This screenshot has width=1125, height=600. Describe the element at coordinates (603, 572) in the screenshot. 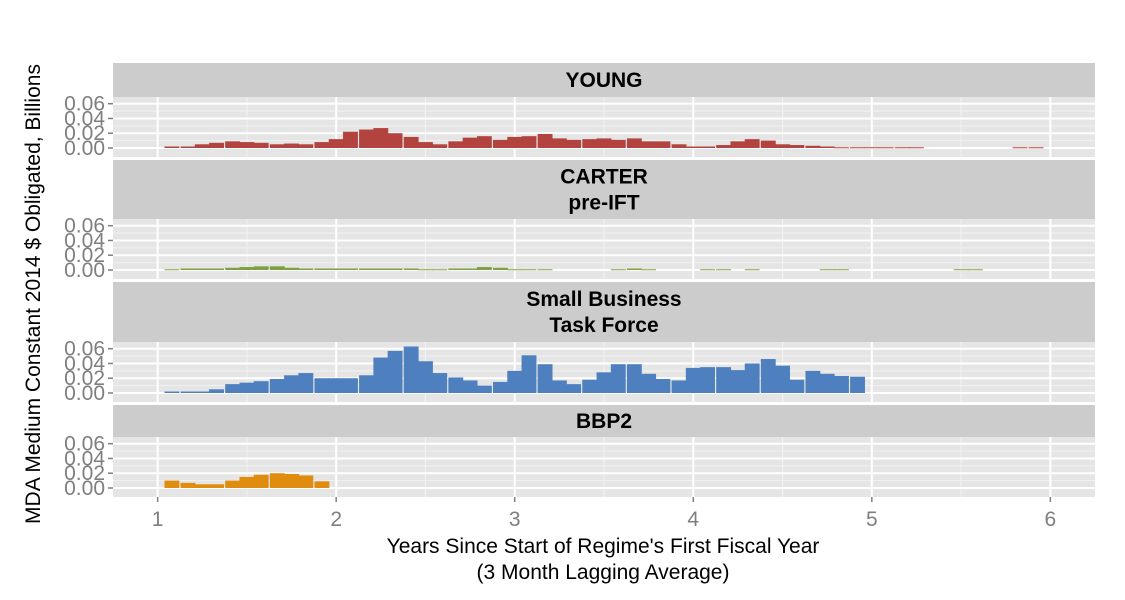

I see `x-axis-subtitle: (3 Month Lagging Average)` at that location.